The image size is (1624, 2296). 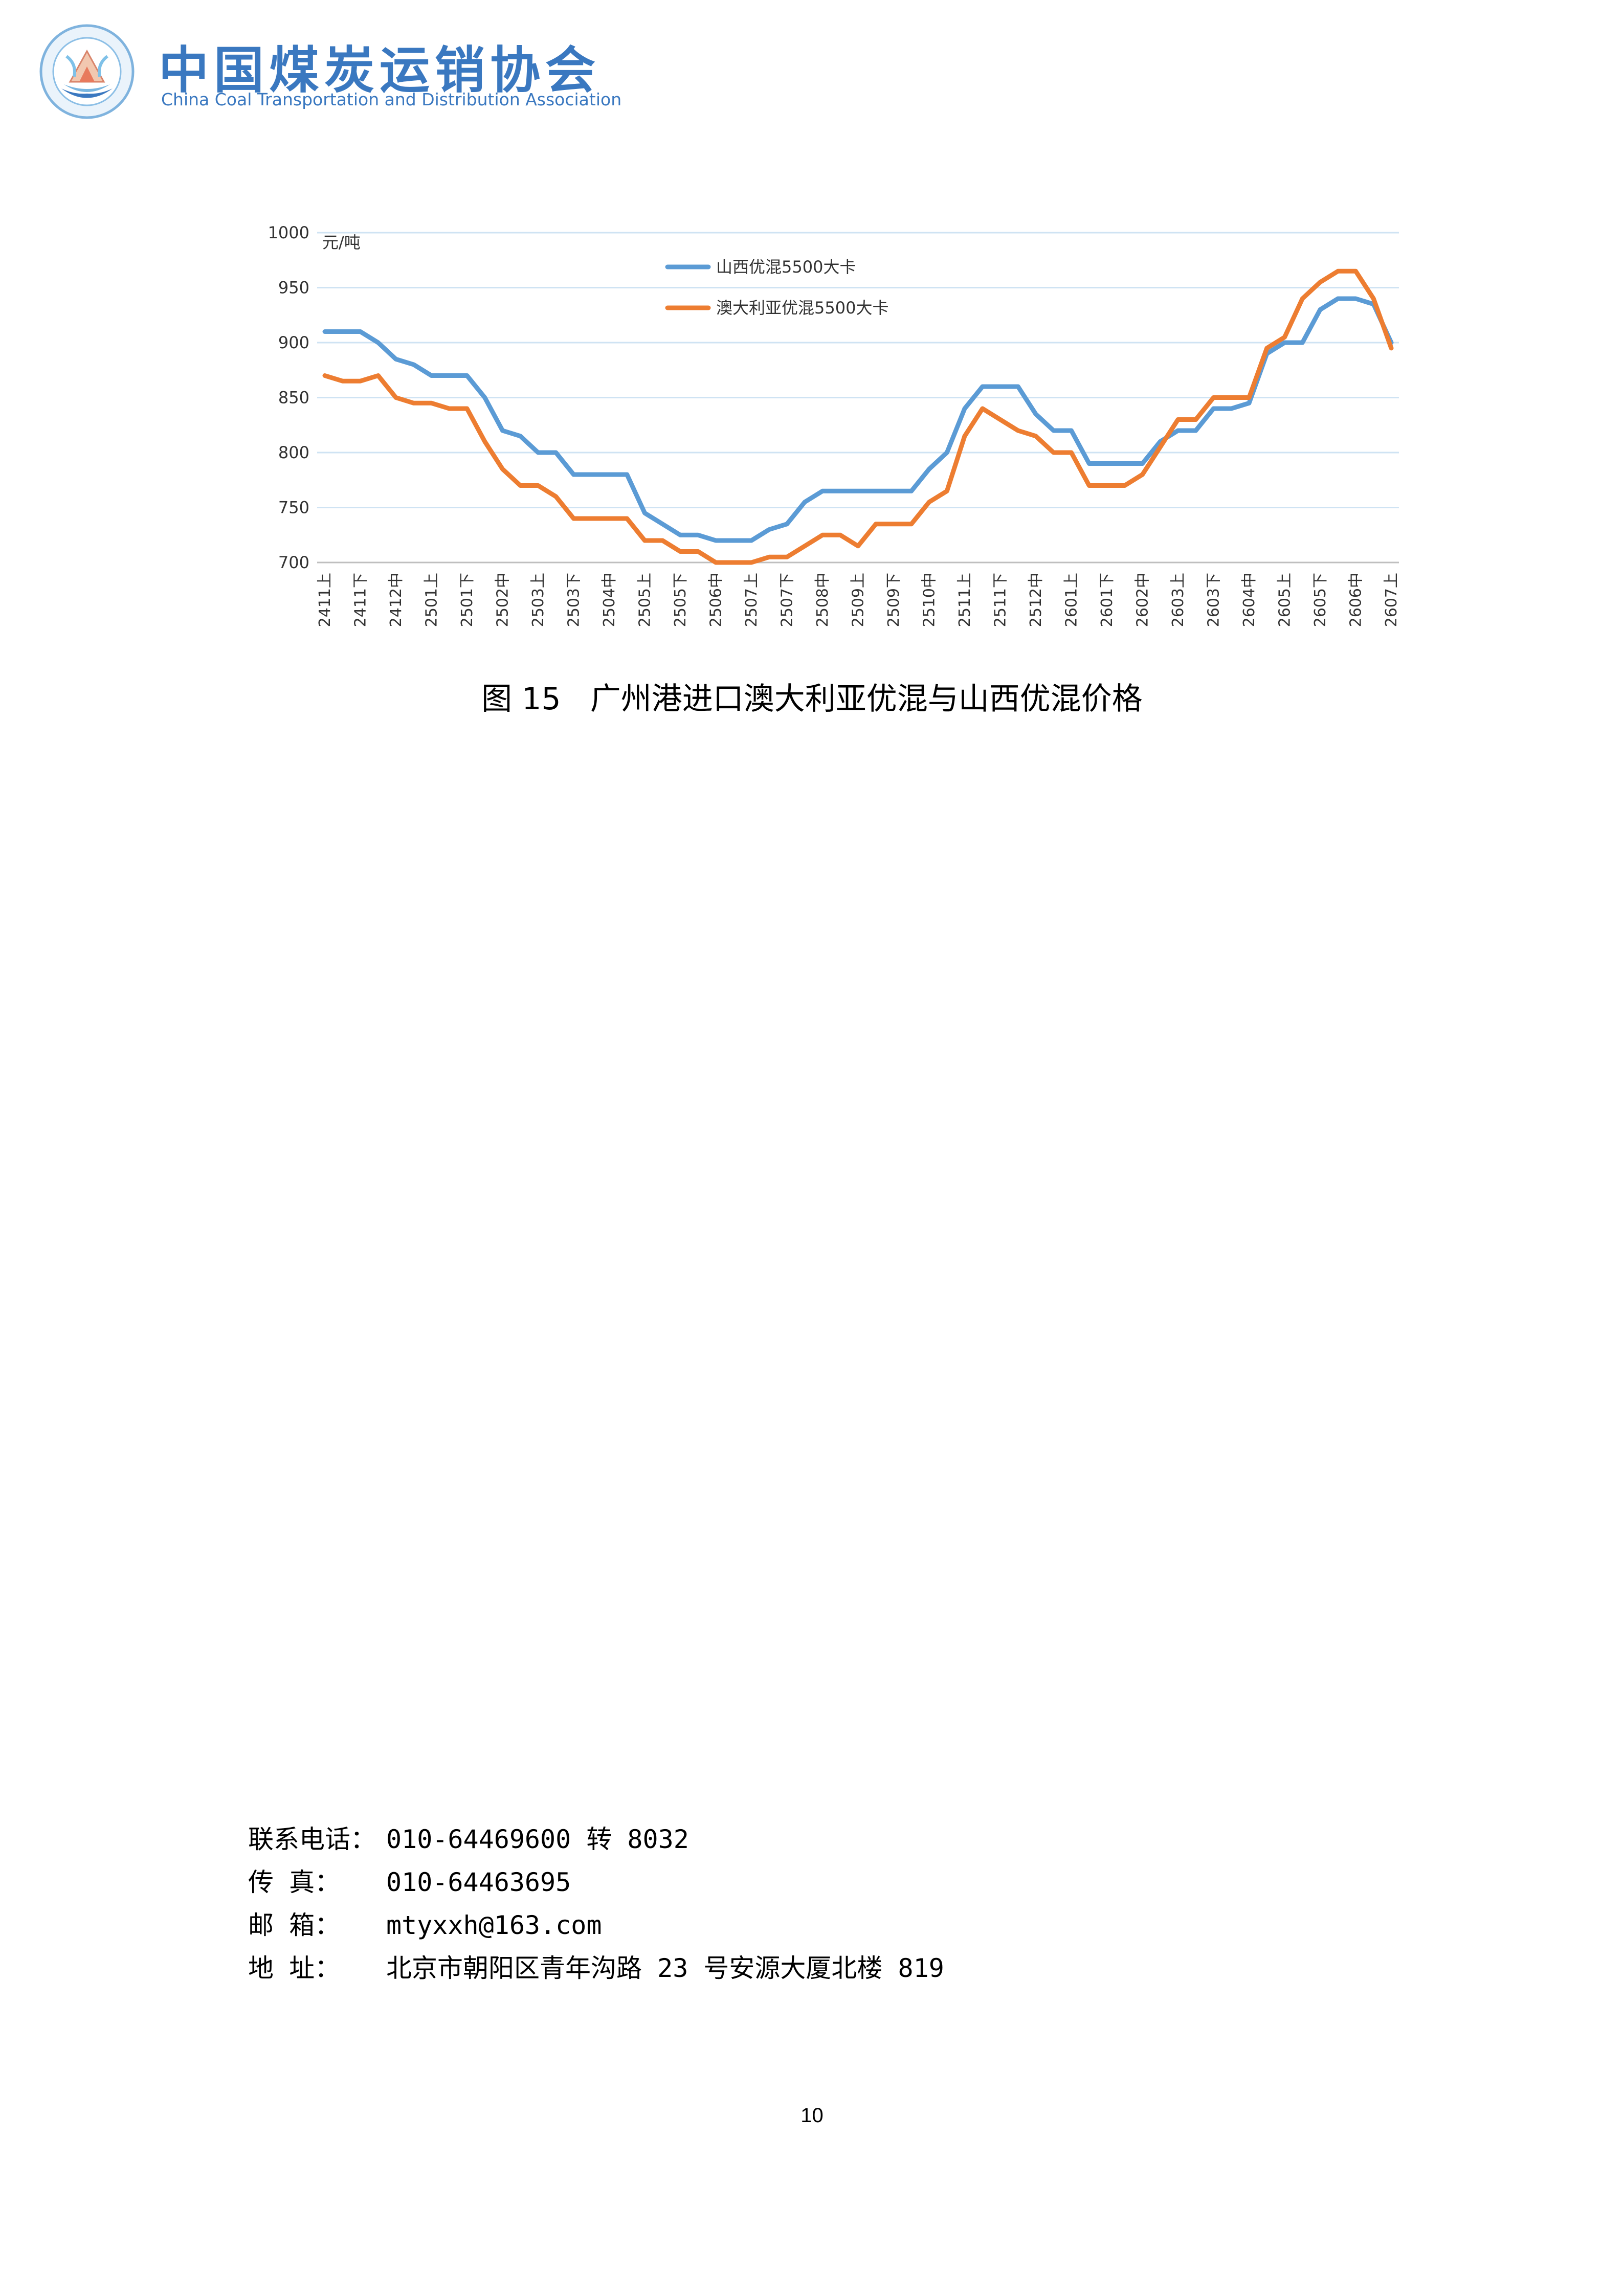 What do you see at coordinates (965, 600) in the screenshot?
I see `x-tick-label: 2511上` at bounding box center [965, 600].